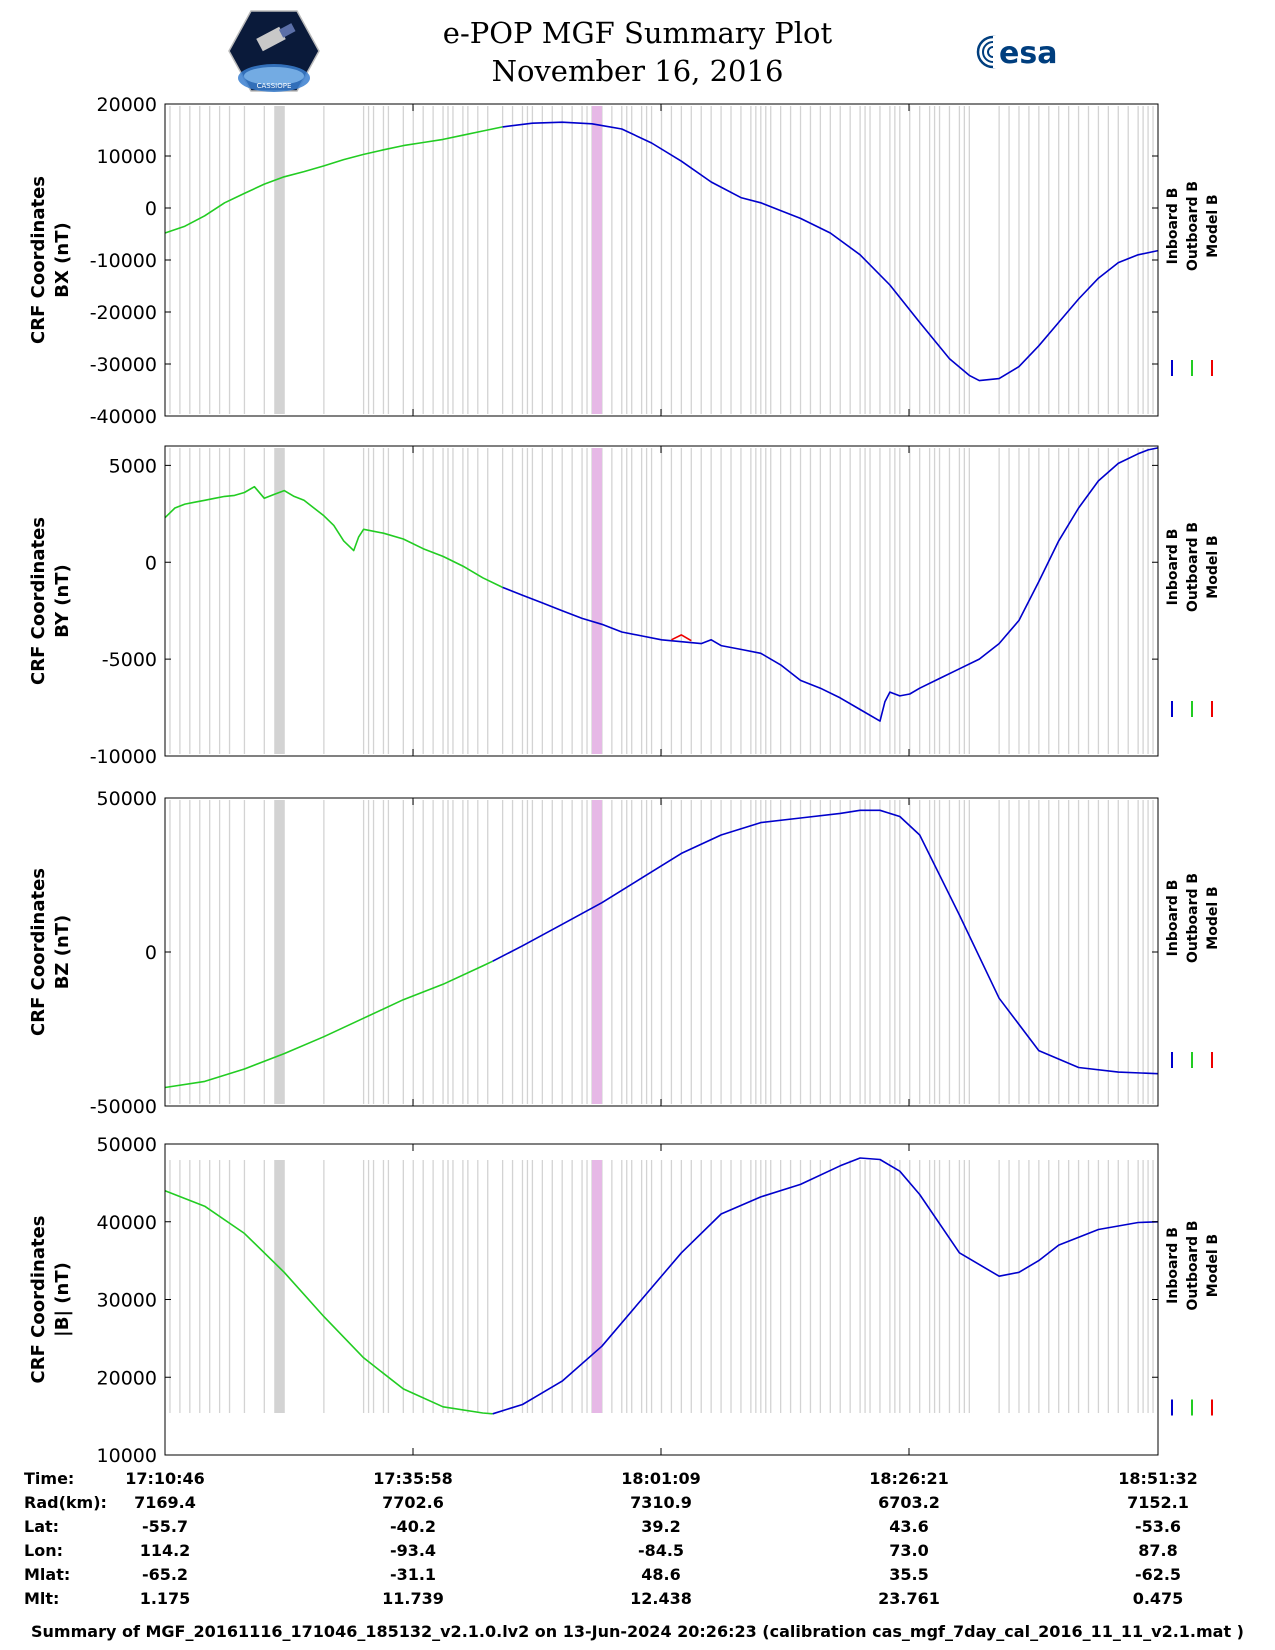  Describe the element at coordinates (62, 601) in the screenshot. I see `y-axis-label: BY (nT)` at that location.